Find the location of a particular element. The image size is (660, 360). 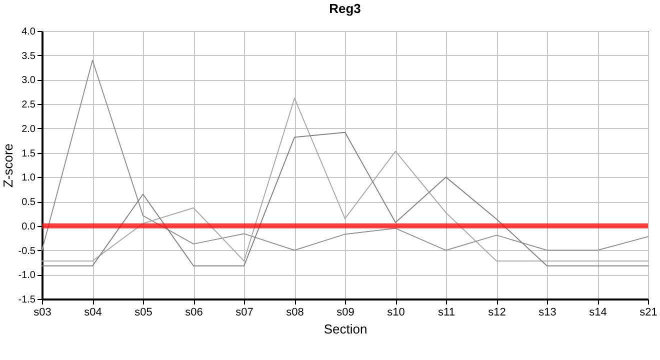

y-tick-label: 4.0 is located at coordinates (29, 32).